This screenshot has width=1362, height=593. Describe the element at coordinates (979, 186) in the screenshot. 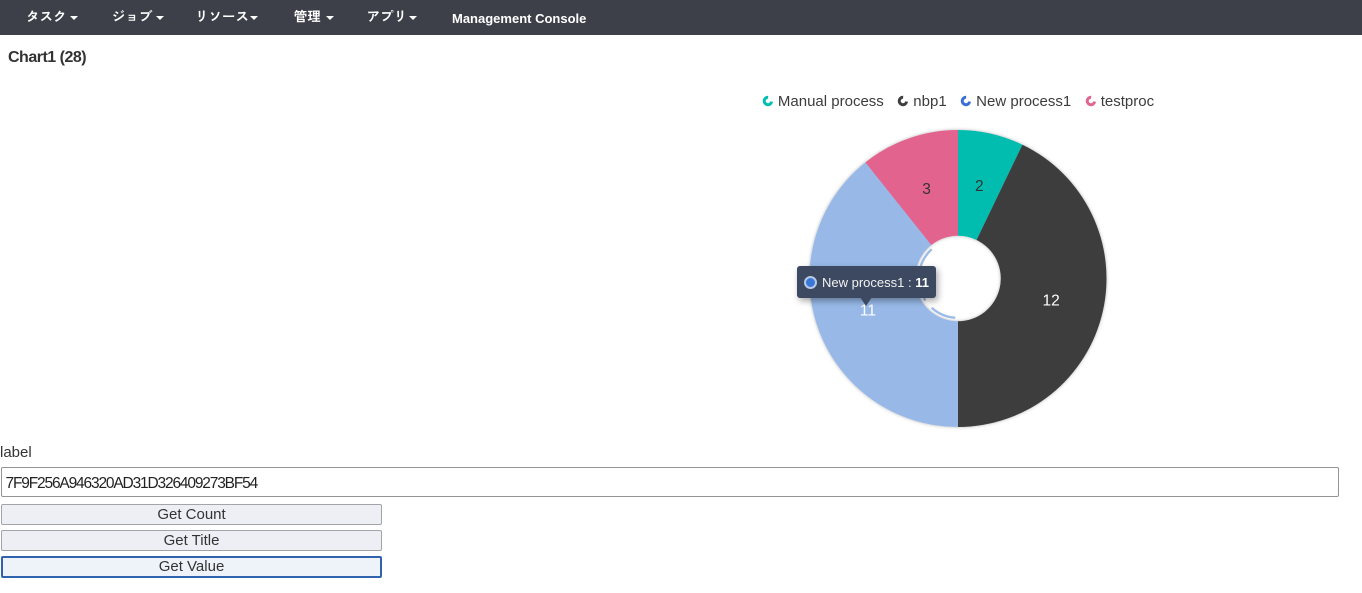

I see `svg-text: 2` at that location.